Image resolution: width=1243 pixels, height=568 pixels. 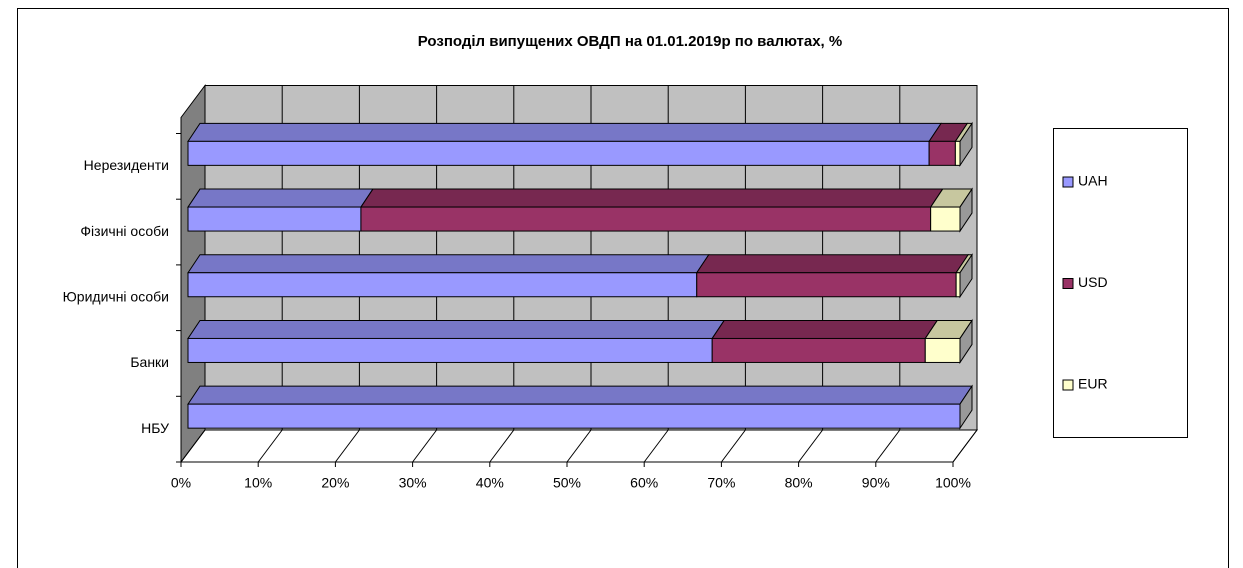 What do you see at coordinates (149, 362) in the screenshot?
I see `y-tick-label: Банки` at bounding box center [149, 362].